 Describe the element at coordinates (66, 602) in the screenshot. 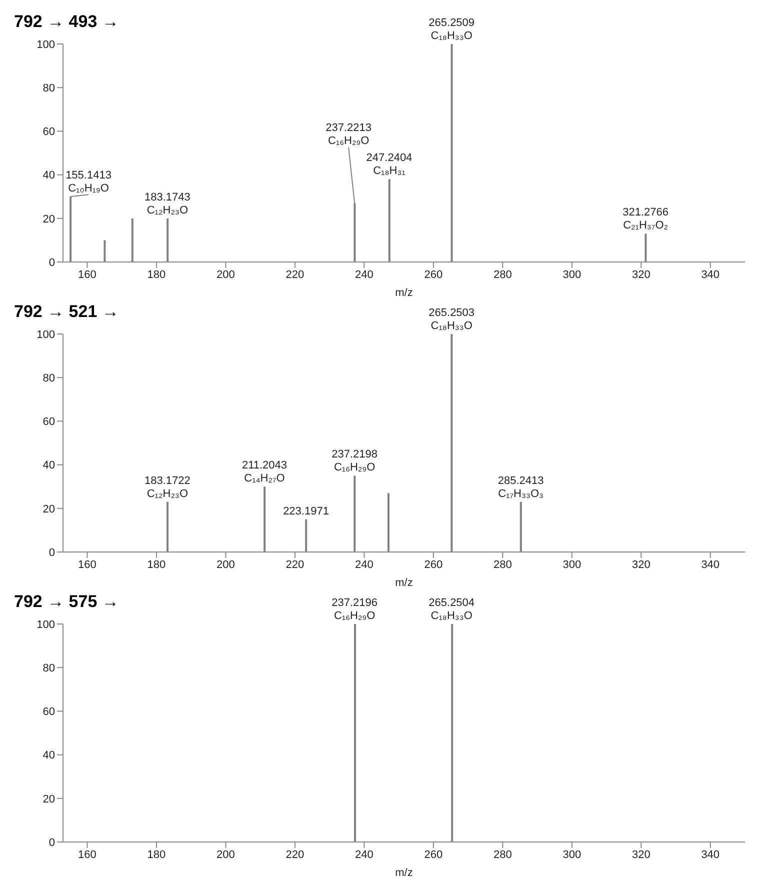

I see `chart-title: 792 → 575 →` at that location.